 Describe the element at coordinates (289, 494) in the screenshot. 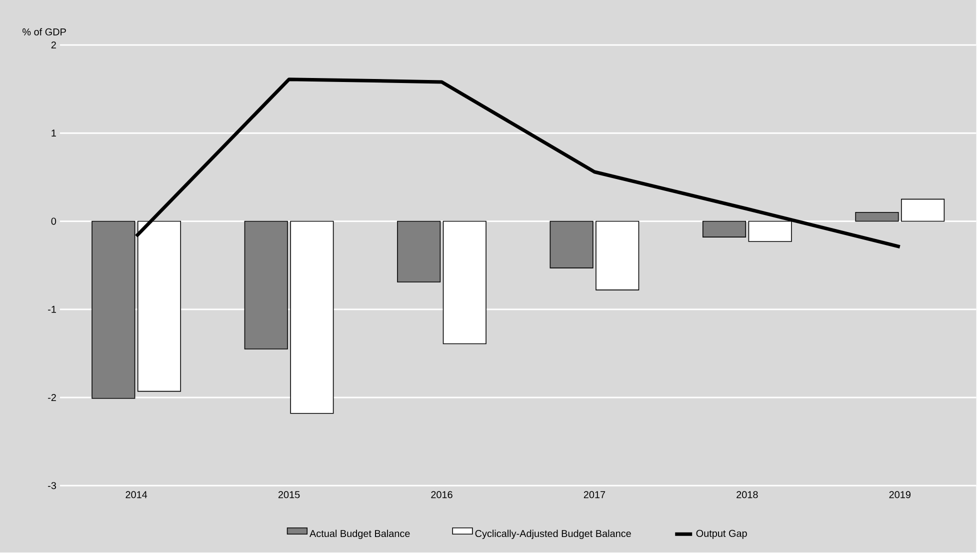

I see `x-tick-label: 2015` at that location.